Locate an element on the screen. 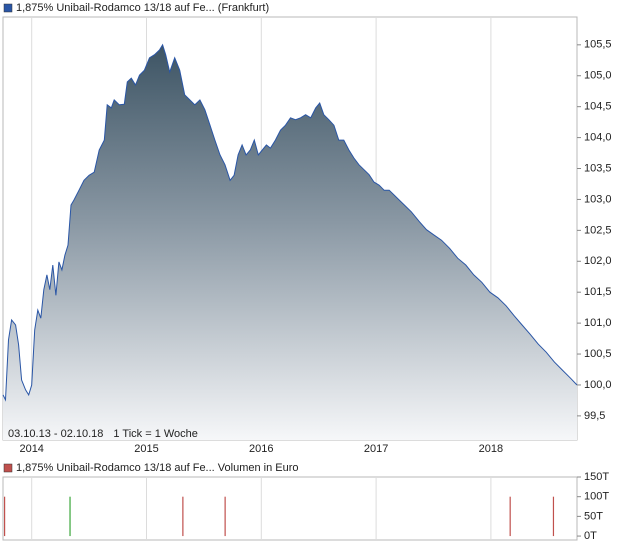 This screenshot has width=620, height=546. y-tick-label: 105,0 is located at coordinates (598, 76).